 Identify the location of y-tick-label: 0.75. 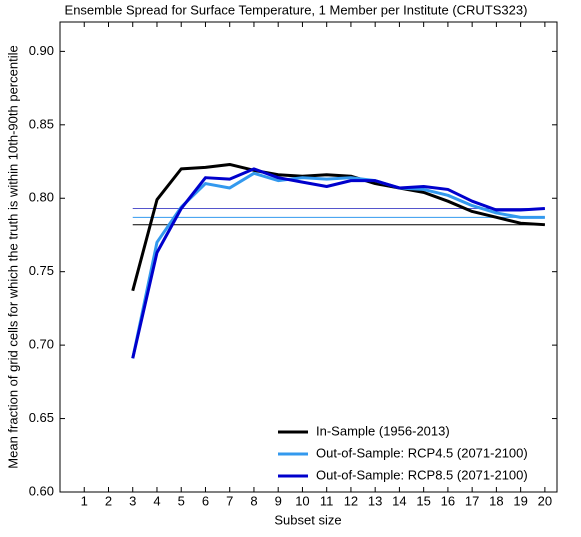
(41, 270).